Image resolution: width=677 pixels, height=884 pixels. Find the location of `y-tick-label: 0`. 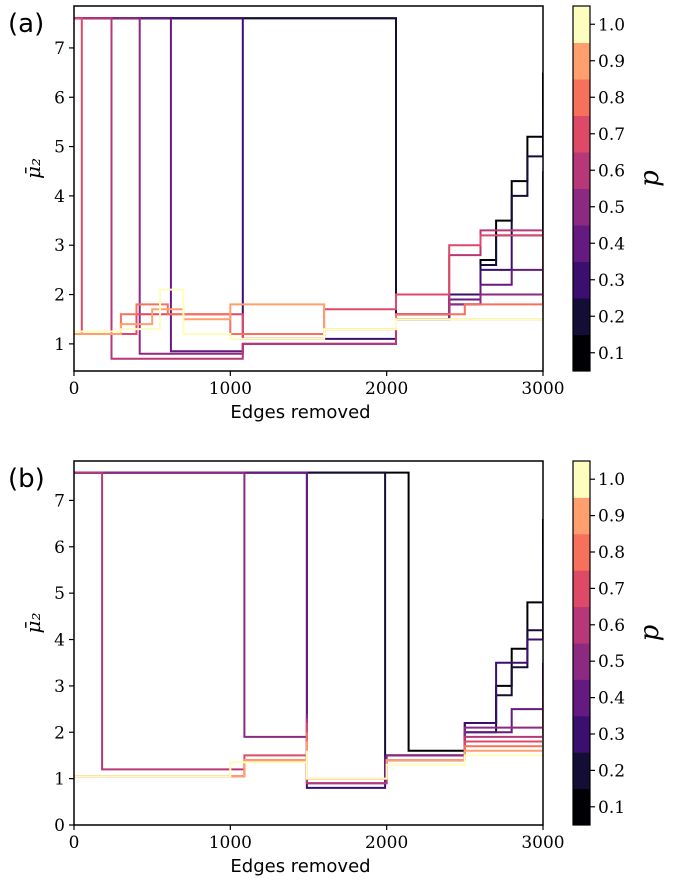

y-tick-label: 0 is located at coordinates (59, 826).